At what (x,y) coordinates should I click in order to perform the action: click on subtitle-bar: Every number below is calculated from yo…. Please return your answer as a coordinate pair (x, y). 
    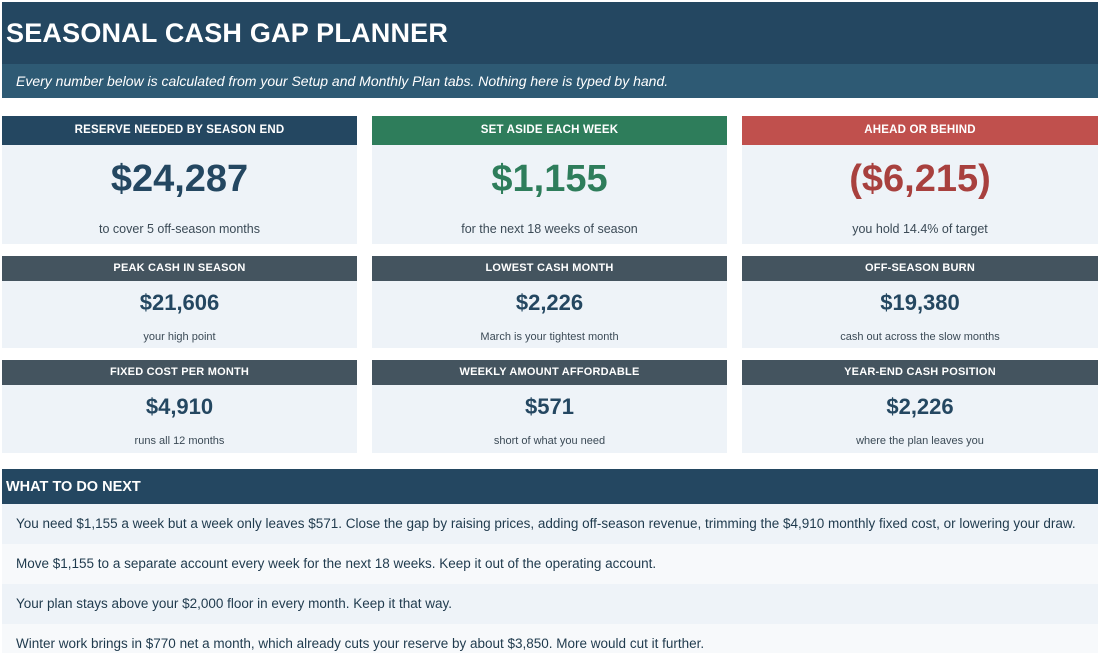
    Looking at the image, I should click on (550, 81).